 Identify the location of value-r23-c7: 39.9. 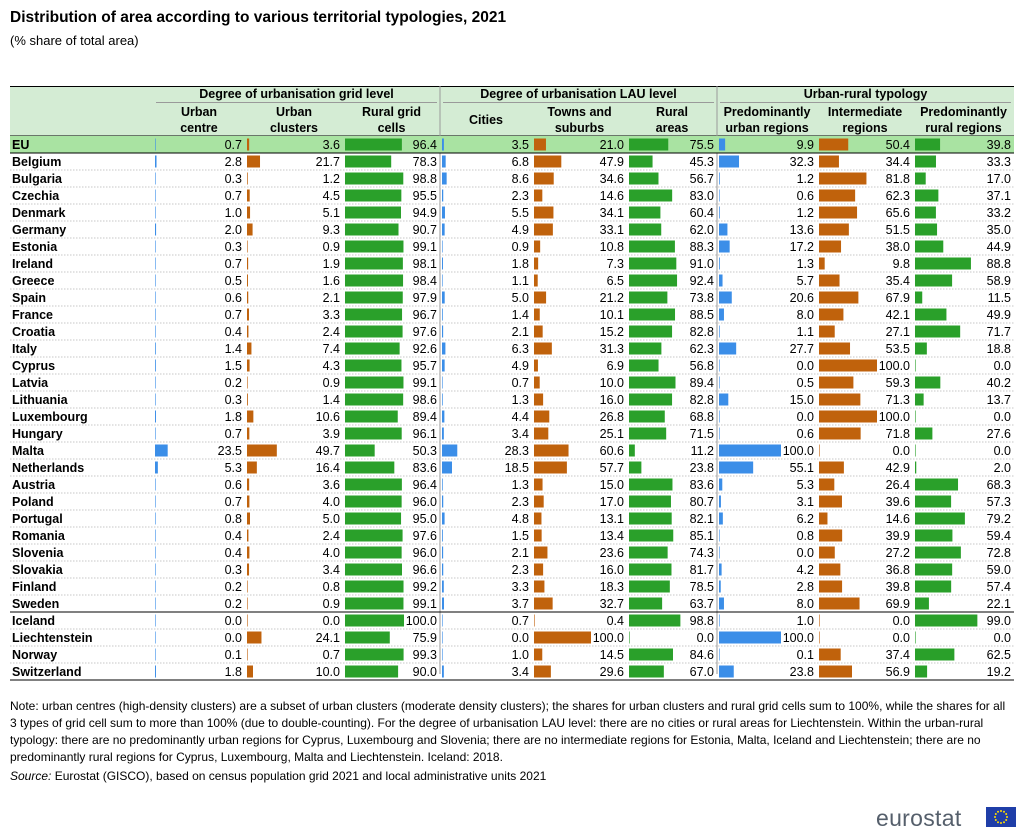
(898, 536).